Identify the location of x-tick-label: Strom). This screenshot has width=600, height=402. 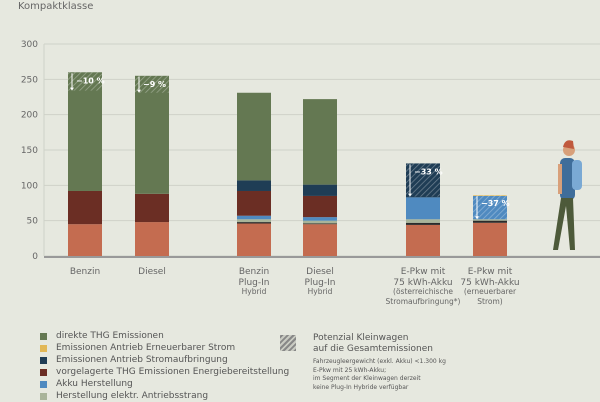
(490, 301).